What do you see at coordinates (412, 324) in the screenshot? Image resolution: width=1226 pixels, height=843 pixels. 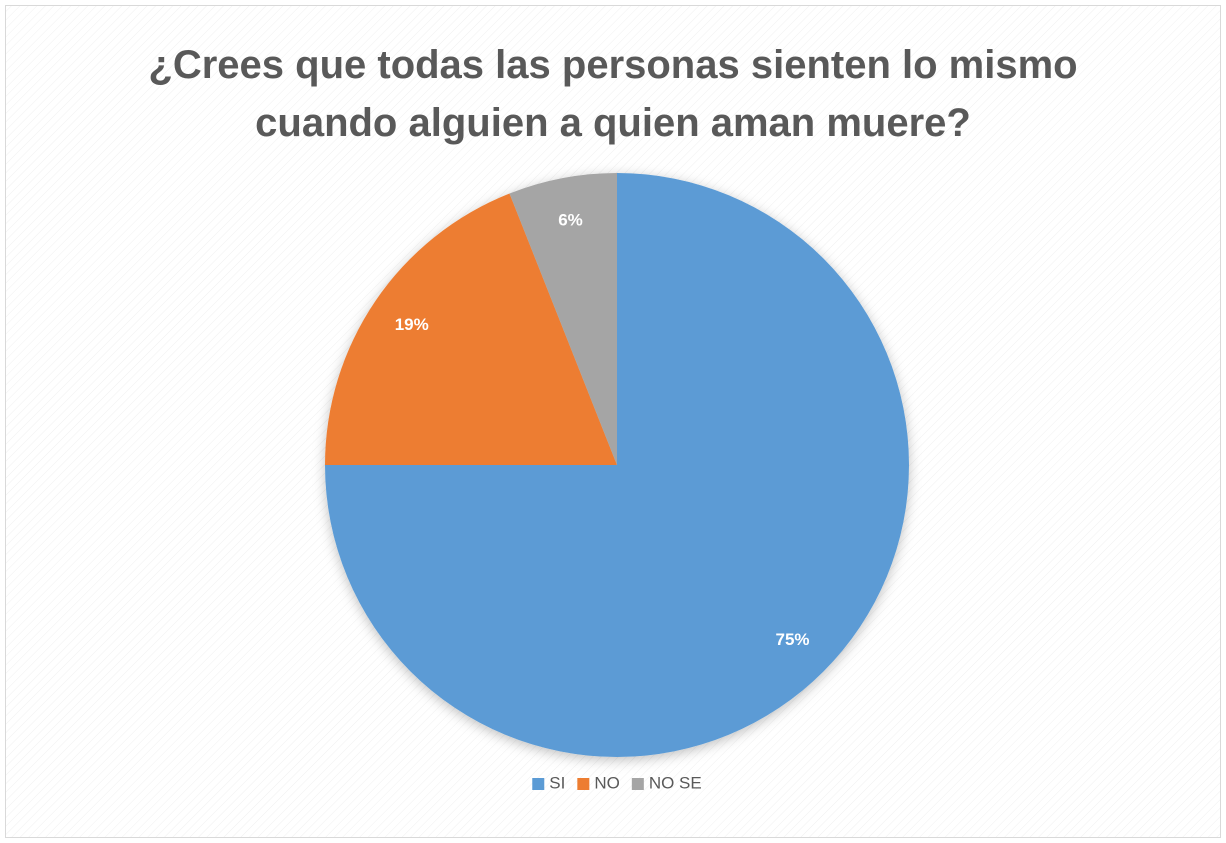 I see `data-label: 19%` at bounding box center [412, 324].